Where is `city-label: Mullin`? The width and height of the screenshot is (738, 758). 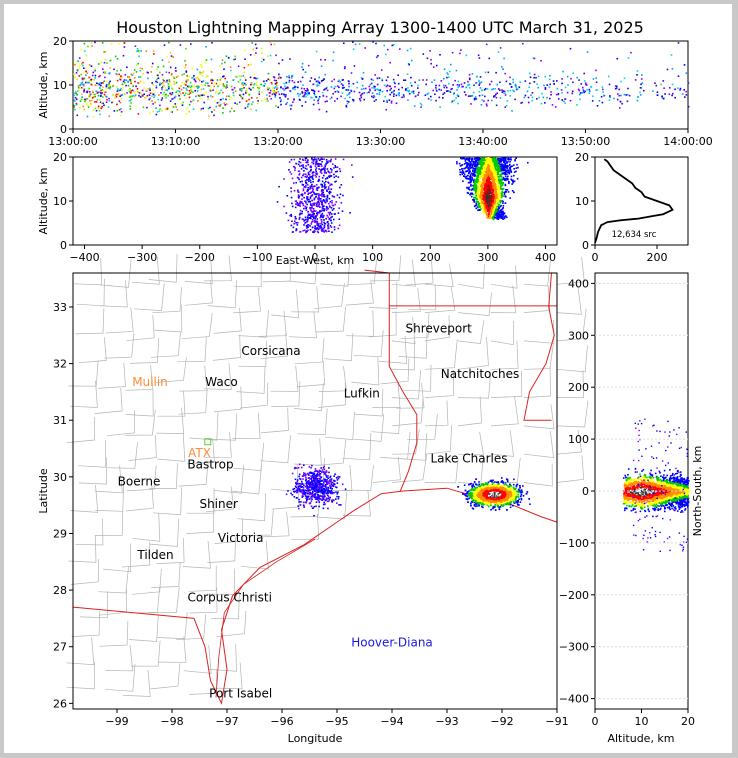
city-label: Mullin is located at coordinates (150, 382).